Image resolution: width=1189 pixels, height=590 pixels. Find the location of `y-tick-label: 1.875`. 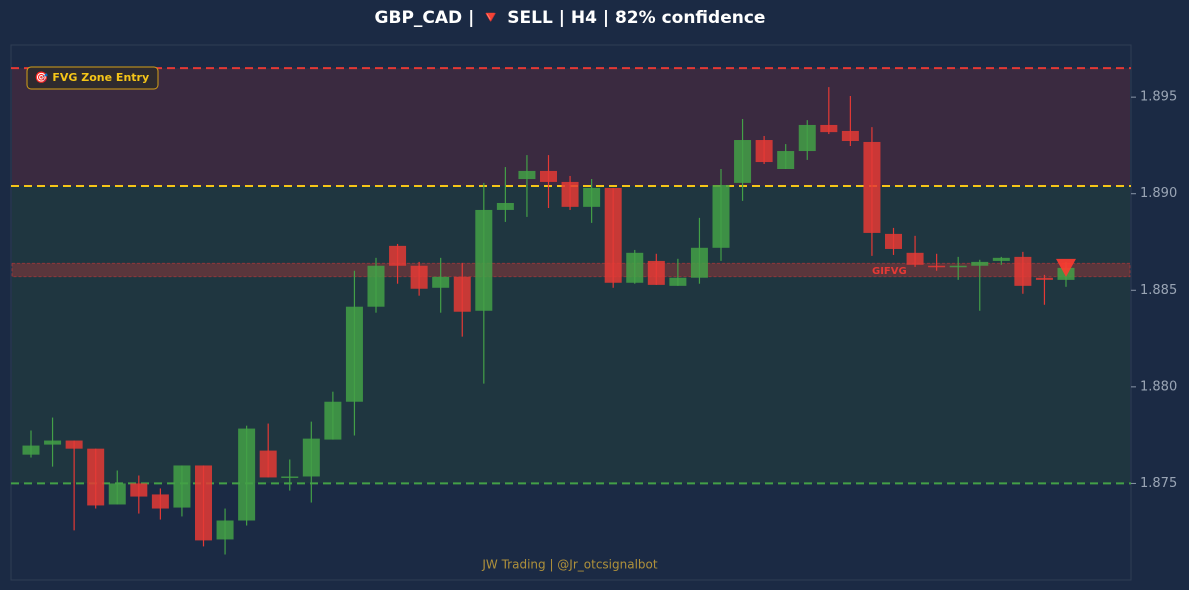

y-tick-label: 1.875 is located at coordinates (1158, 483).